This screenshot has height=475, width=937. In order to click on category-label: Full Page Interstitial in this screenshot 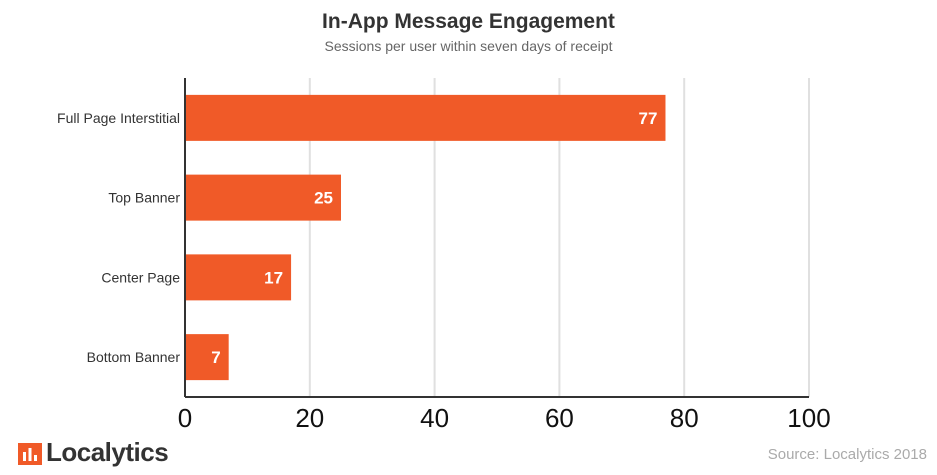, I will do `click(118, 118)`.